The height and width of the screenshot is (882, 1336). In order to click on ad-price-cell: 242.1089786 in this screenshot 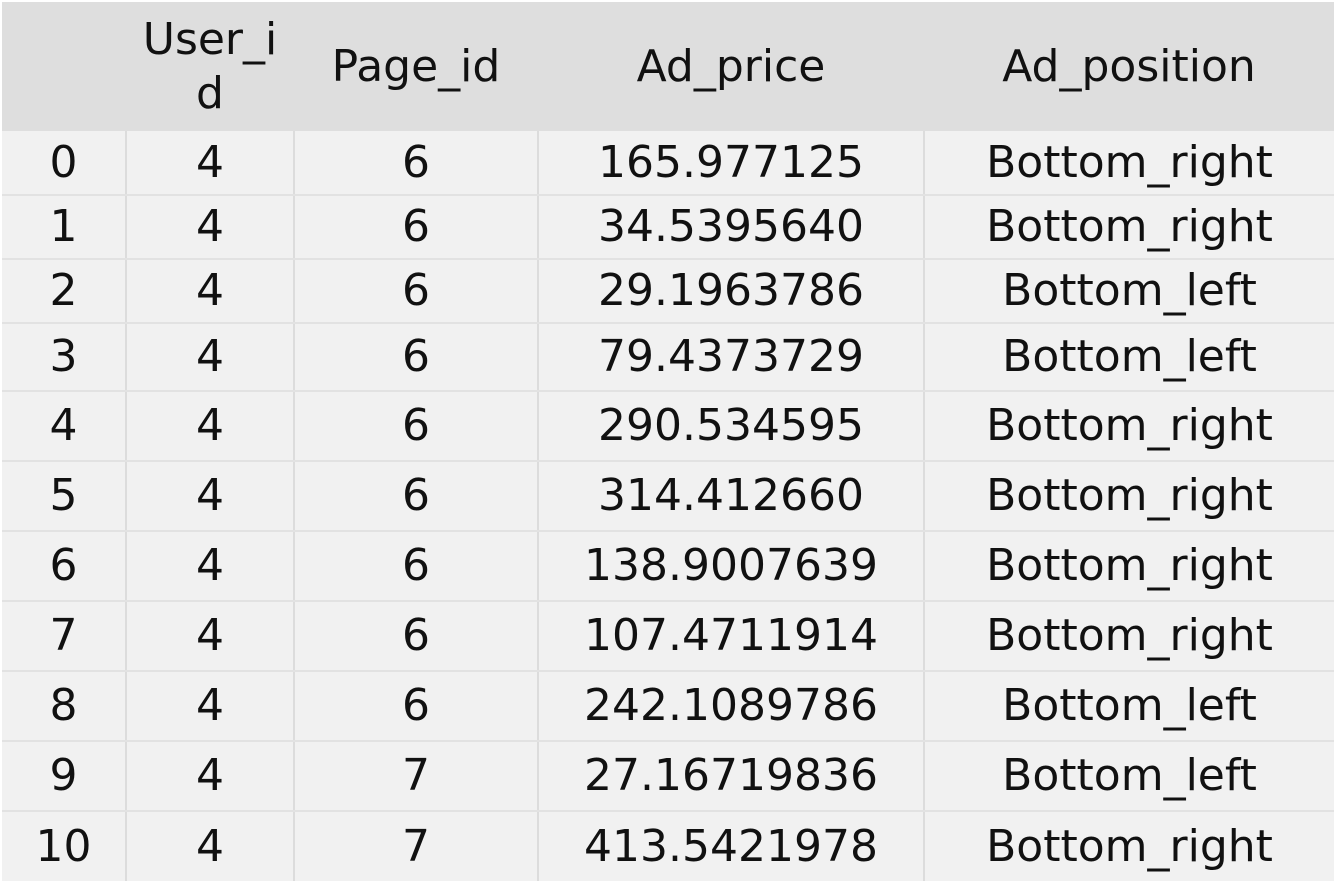, I will do `click(731, 706)`.